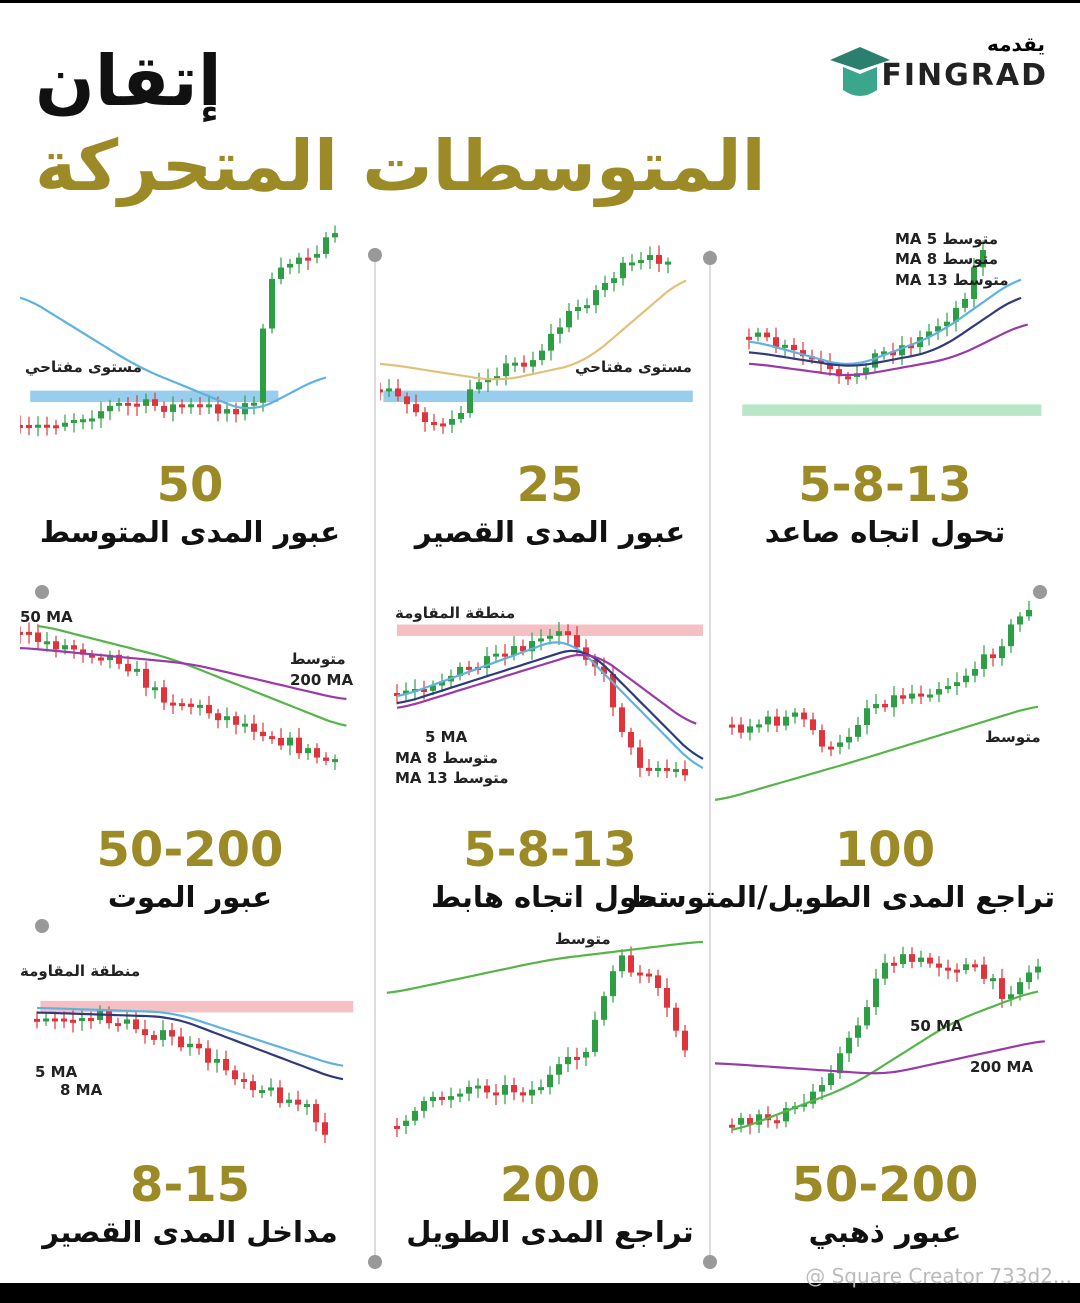 This screenshot has height=1303, width=1080. I want to click on panel: 50 MA 200 MA 50-200 عبور ذهبي, so click(885, 1092).